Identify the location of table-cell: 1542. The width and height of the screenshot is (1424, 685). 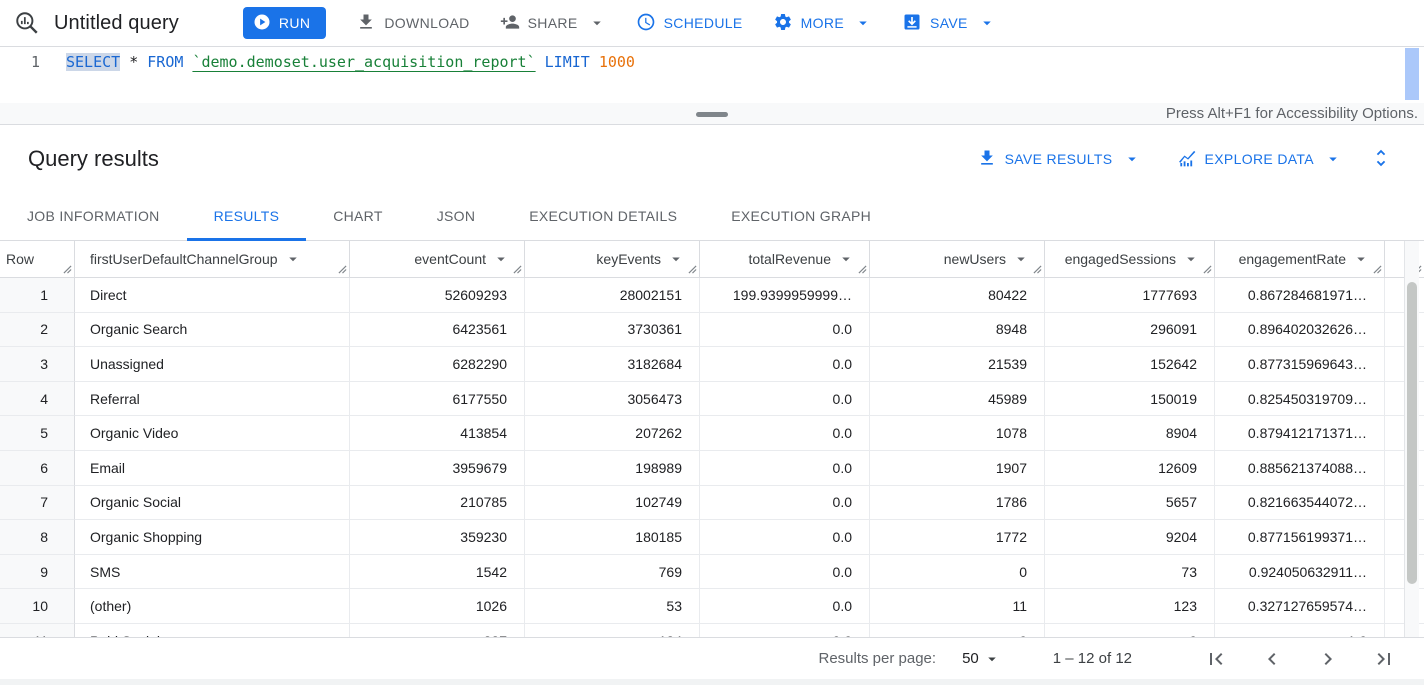
(437, 572).